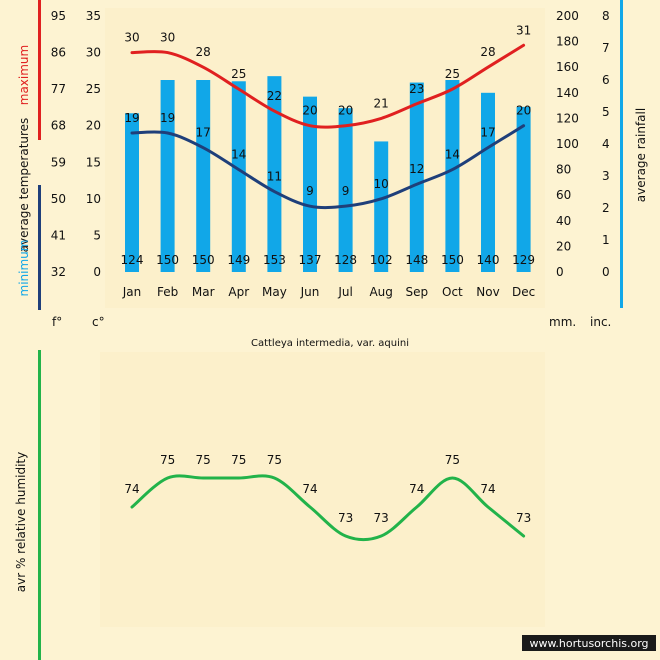 The height and width of the screenshot is (660, 660). What do you see at coordinates (21, 522) in the screenshot?
I see `humidity-axis-label: avr % relative humidity` at bounding box center [21, 522].